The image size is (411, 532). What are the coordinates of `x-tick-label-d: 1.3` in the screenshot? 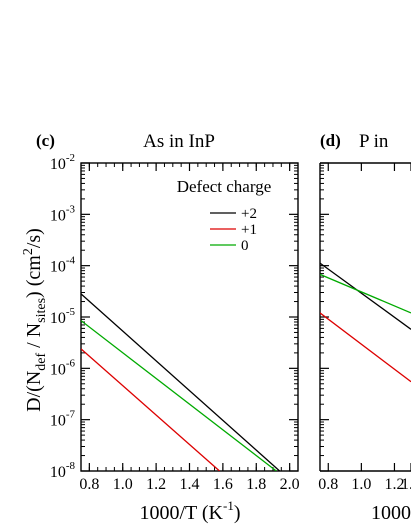 It's located at (406, 484).